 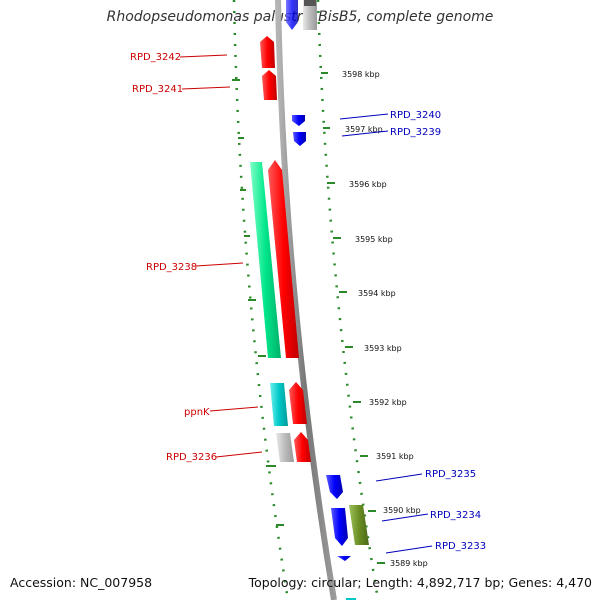 I want to click on scale-label: 3591 kbp, so click(x=395, y=456).